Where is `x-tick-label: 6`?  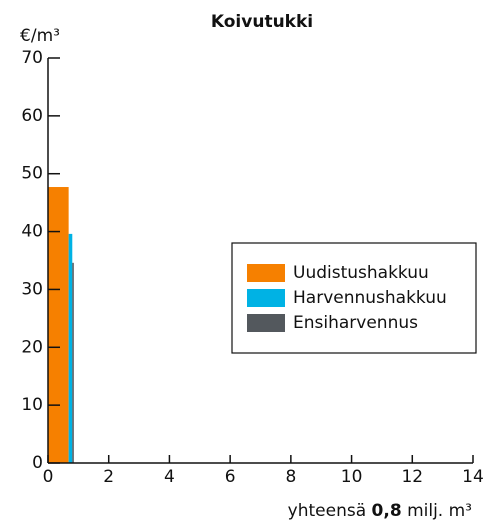
x-tick-label: 6 is located at coordinates (230, 477).